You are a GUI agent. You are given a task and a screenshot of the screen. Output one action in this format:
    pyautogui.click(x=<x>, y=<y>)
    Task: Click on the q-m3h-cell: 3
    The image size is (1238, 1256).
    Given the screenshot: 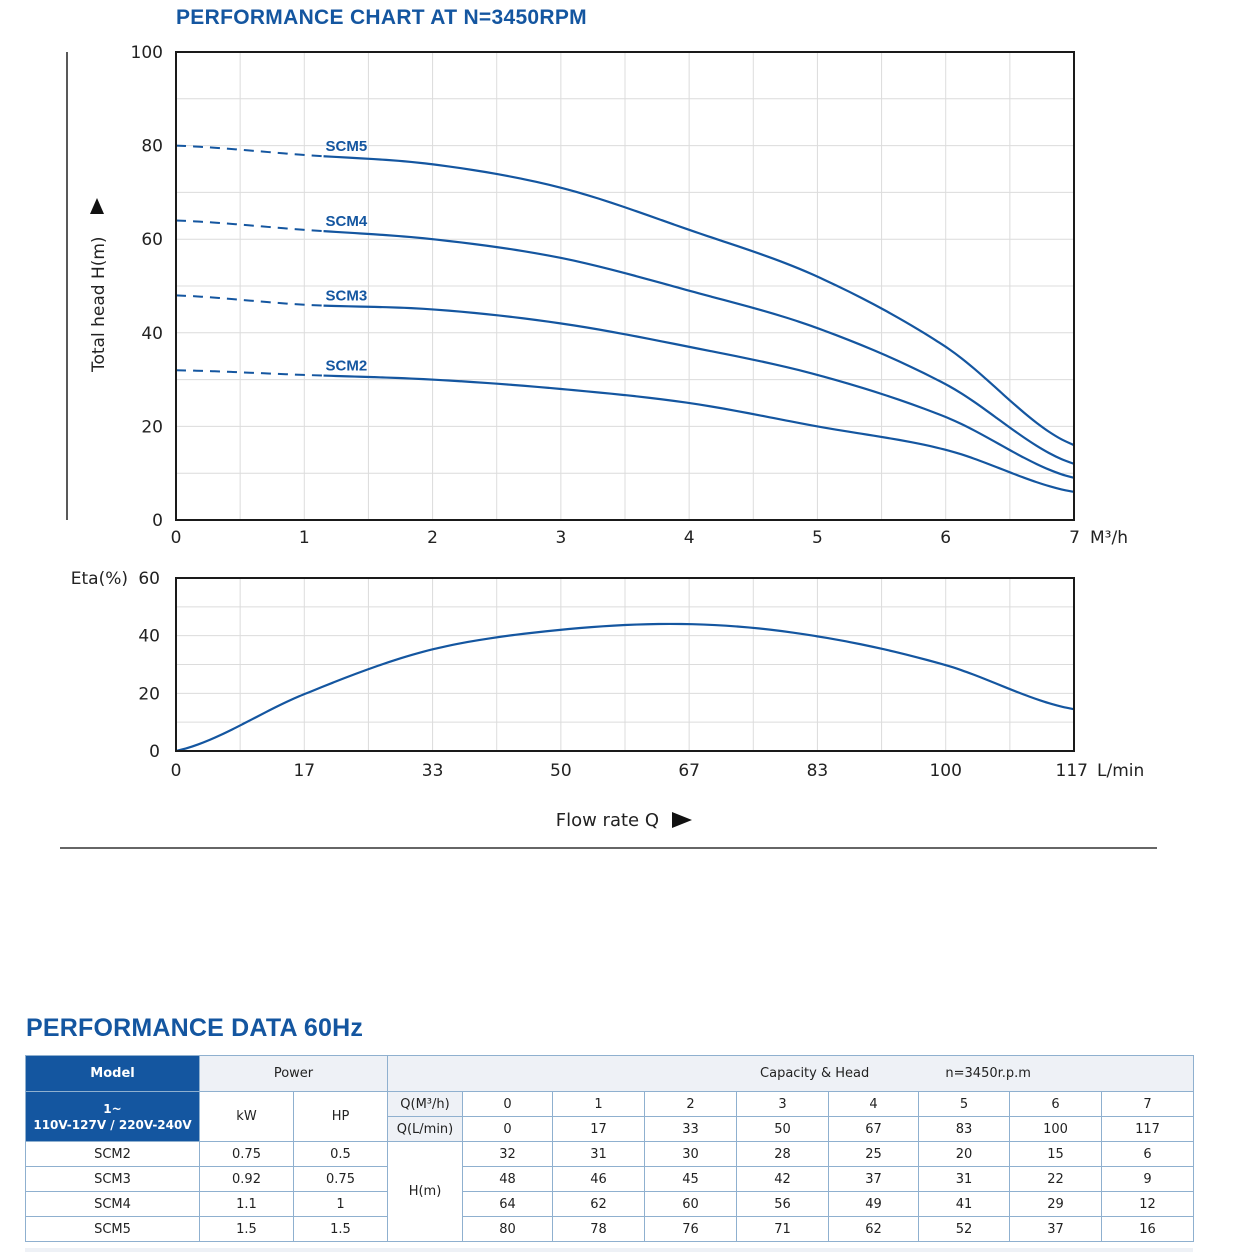 What is the action you would take?
    pyautogui.click(x=782, y=1104)
    